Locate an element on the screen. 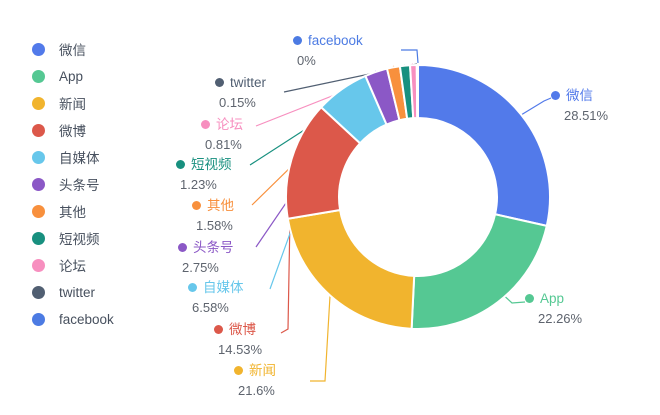  legend-item-wechat: 微信 is located at coordinates (73, 50).